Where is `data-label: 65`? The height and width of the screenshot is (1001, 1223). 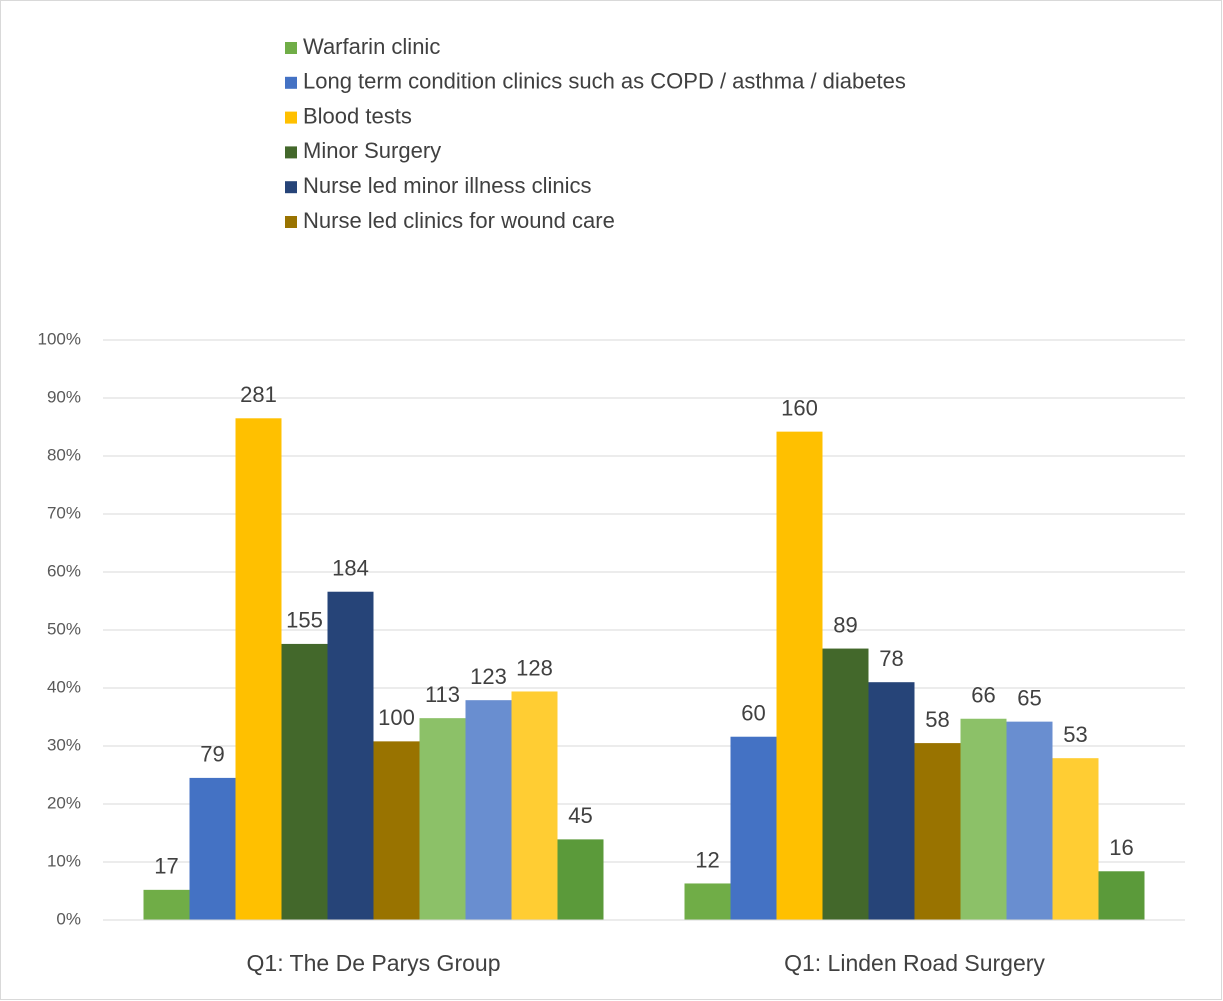
data-label: 65 is located at coordinates (1029, 697).